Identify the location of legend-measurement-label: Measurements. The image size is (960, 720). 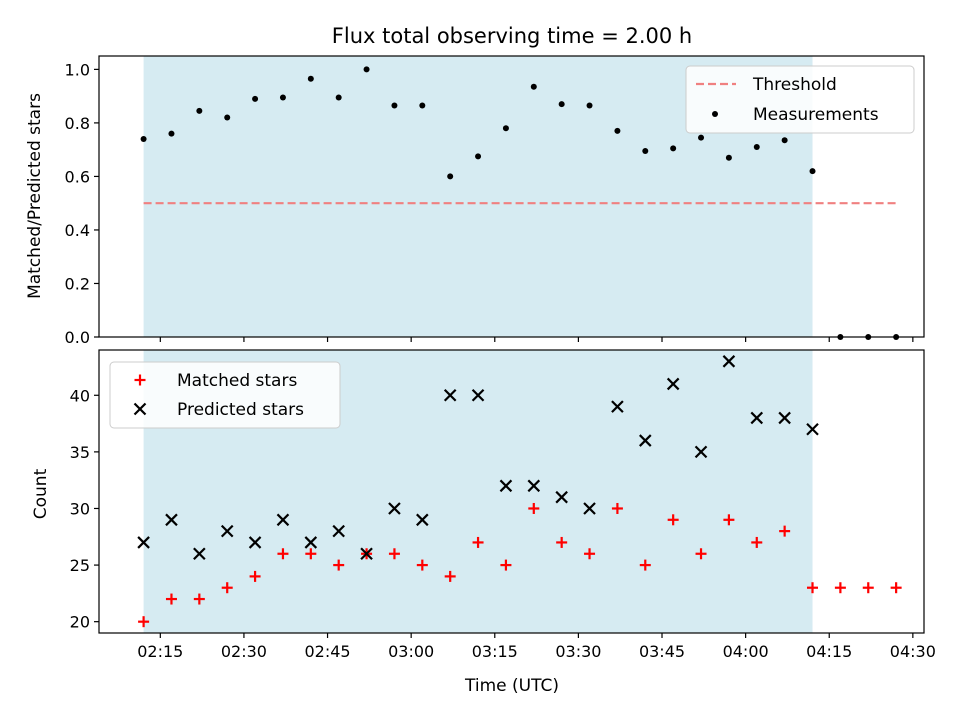
(816, 115).